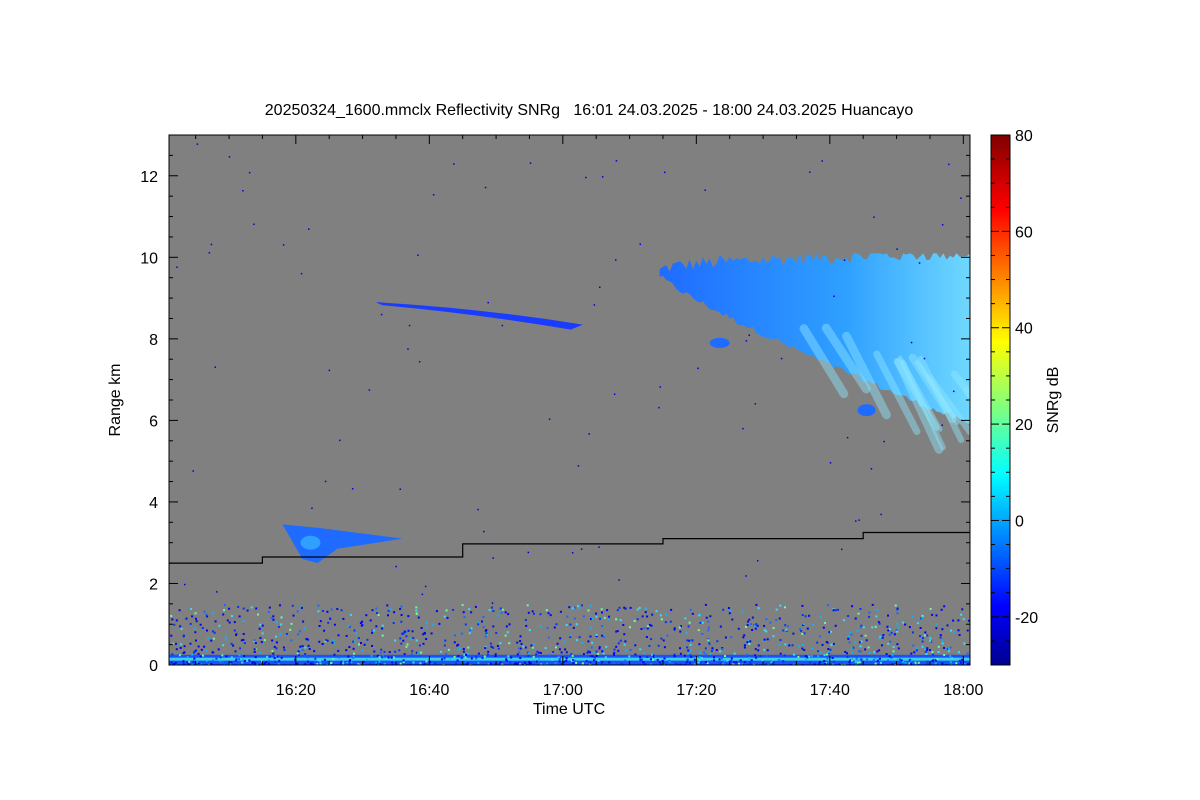  I want to click on thin-layer-band, so click(479, 316).